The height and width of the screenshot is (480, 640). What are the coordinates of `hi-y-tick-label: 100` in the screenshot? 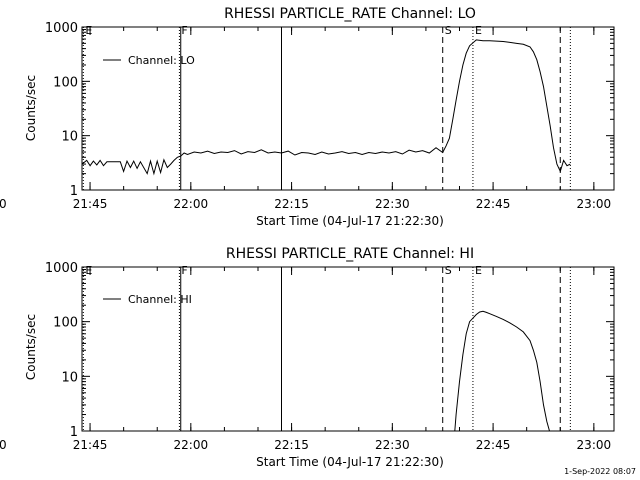 It's located at (65, 323).